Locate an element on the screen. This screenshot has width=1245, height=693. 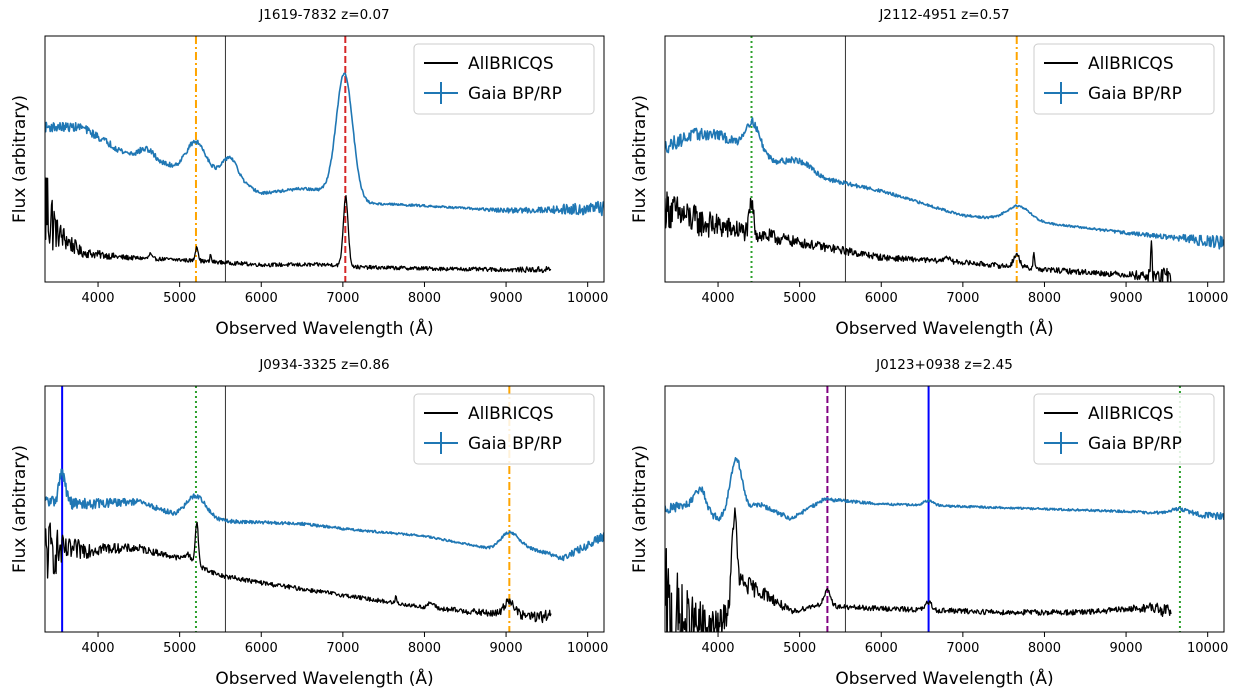
panel-title: J0934-3325 z=0.86 is located at coordinates (323, 365).